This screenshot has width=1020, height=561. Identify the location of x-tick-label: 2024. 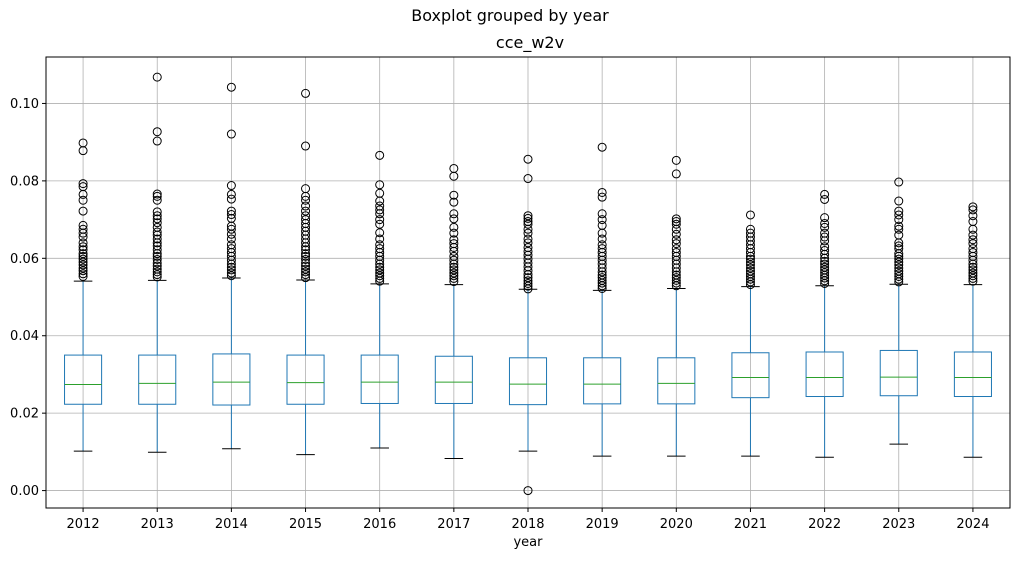
(972, 524).